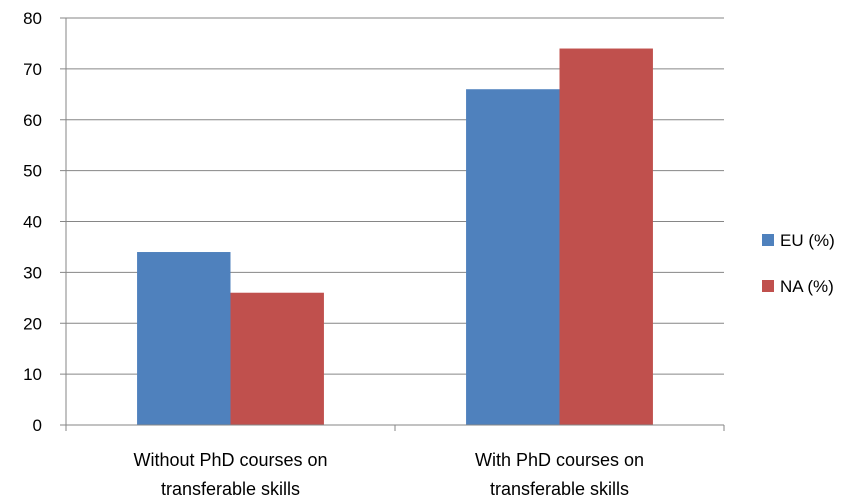 The width and height of the screenshot is (856, 503). What do you see at coordinates (32, 272) in the screenshot?
I see `y-tick-label: 30` at bounding box center [32, 272].